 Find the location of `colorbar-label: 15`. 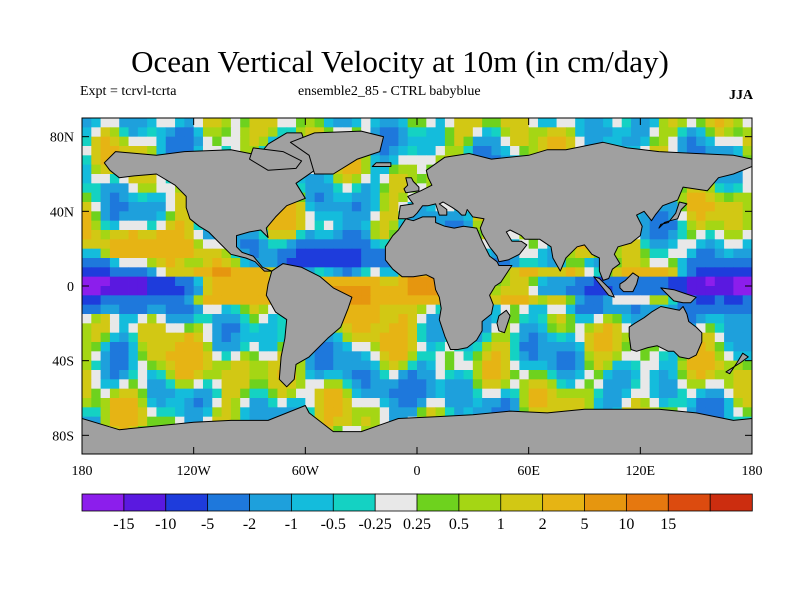

colorbar-label: 15 is located at coordinates (668, 524).